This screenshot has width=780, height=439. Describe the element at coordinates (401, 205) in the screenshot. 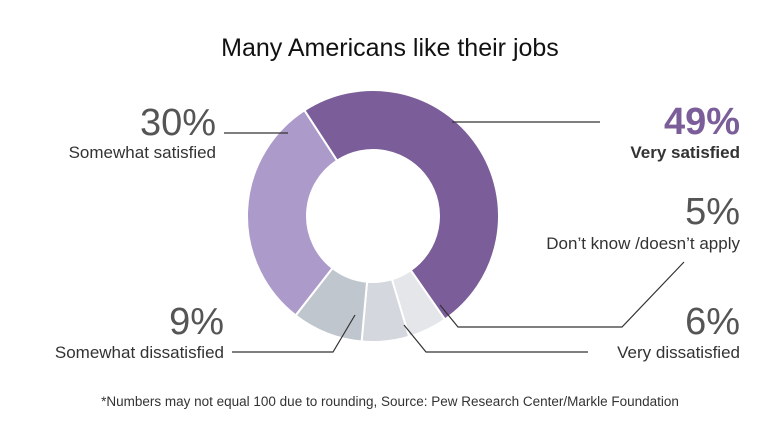

I see `donut-slice-very-satisfied` at that location.